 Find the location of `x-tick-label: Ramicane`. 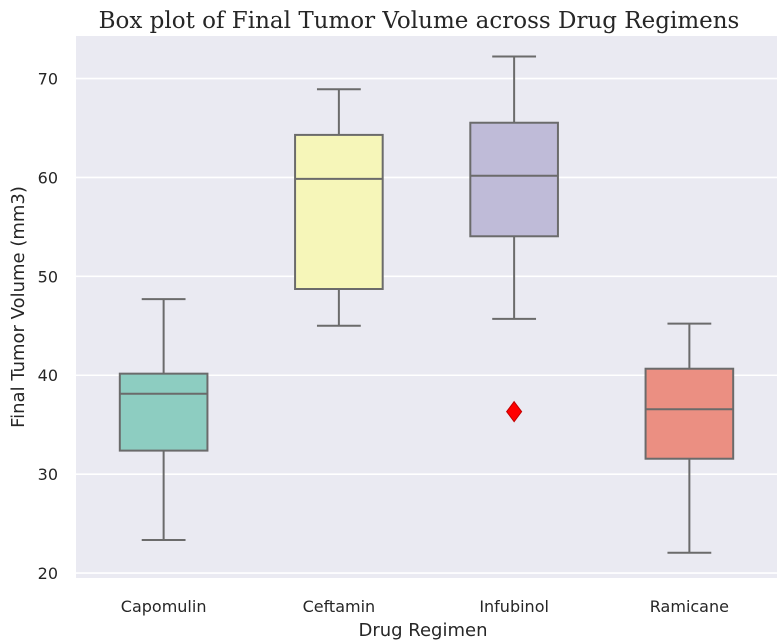

x-tick-label: Ramicane is located at coordinates (689, 606).